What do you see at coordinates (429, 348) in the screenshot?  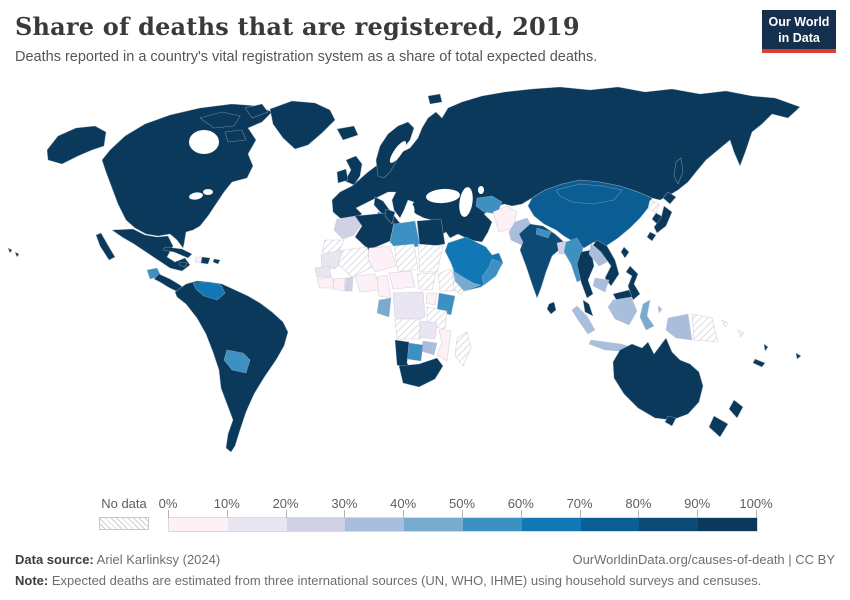 I see `map-region-zimbabwe` at bounding box center [429, 348].